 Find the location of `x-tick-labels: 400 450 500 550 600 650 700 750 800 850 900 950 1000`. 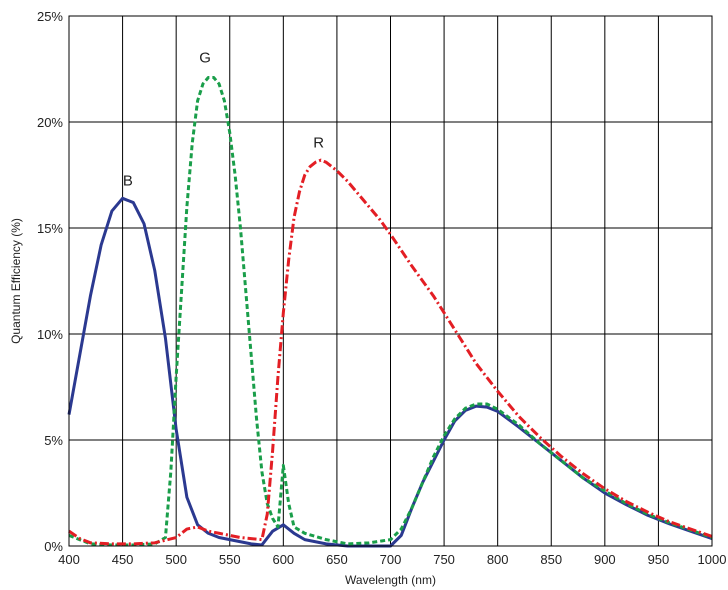

x-tick-labels: 400 450 500 550 600 650 700 750 800 850 900 950 1000 is located at coordinates (392, 559).